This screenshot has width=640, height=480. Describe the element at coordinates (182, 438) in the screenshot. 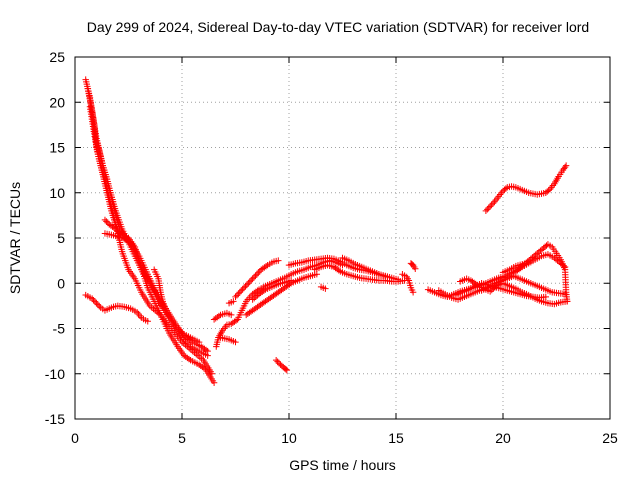

I see `x-tick-label: 5` at that location.